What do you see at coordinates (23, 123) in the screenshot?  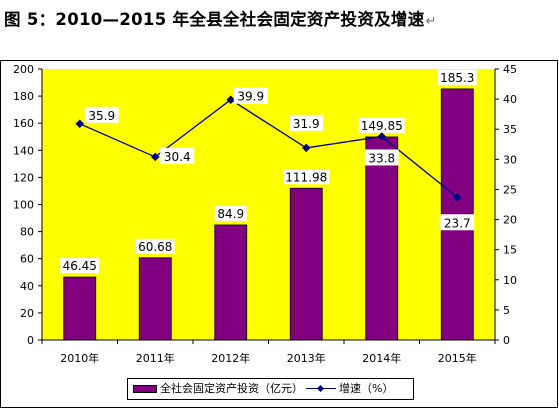 I see `left-axis-tick-label: 160` at bounding box center [23, 123].